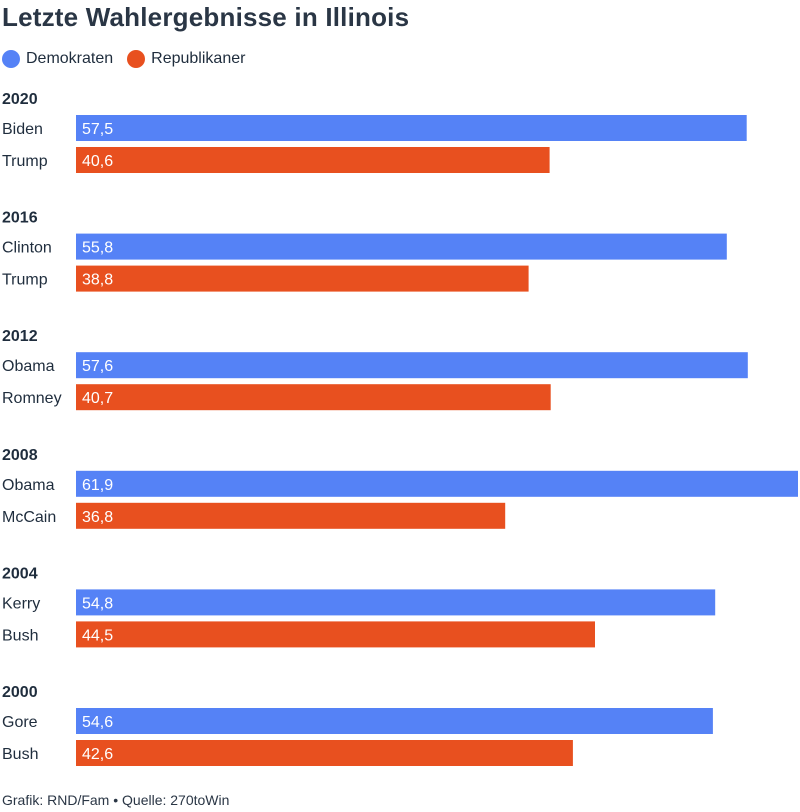 This screenshot has height=812, width=800. Describe the element at coordinates (11, 59) in the screenshot. I see `legend-dot-demokraten-icon` at that location.